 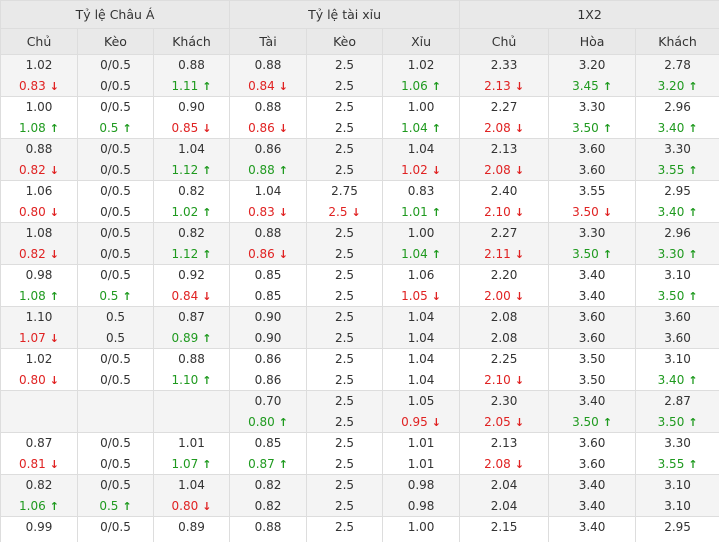 What do you see at coordinates (191, 117) in the screenshot?
I see `odds-cell-away: 0.90 0.85 ↓` at bounding box center [191, 117].